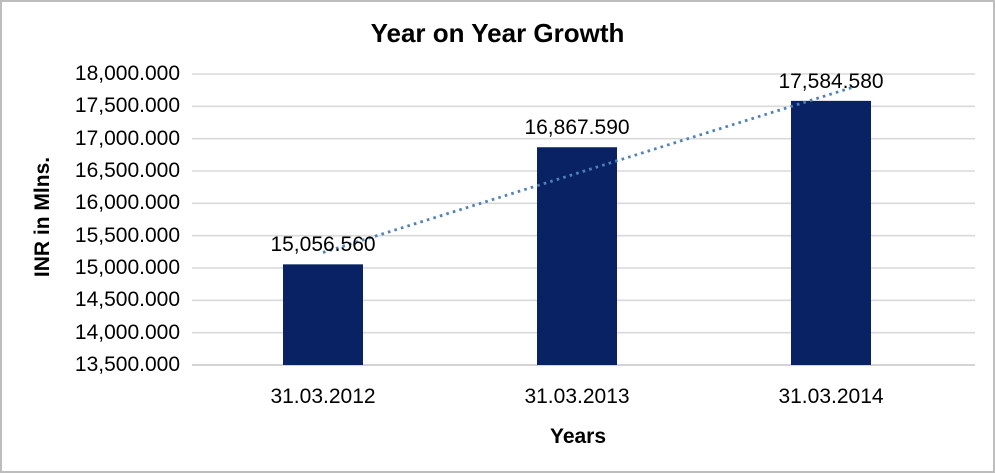 The image size is (995, 473). What do you see at coordinates (127, 73) in the screenshot?
I see `y-tick-label: 18,000.000` at bounding box center [127, 73].